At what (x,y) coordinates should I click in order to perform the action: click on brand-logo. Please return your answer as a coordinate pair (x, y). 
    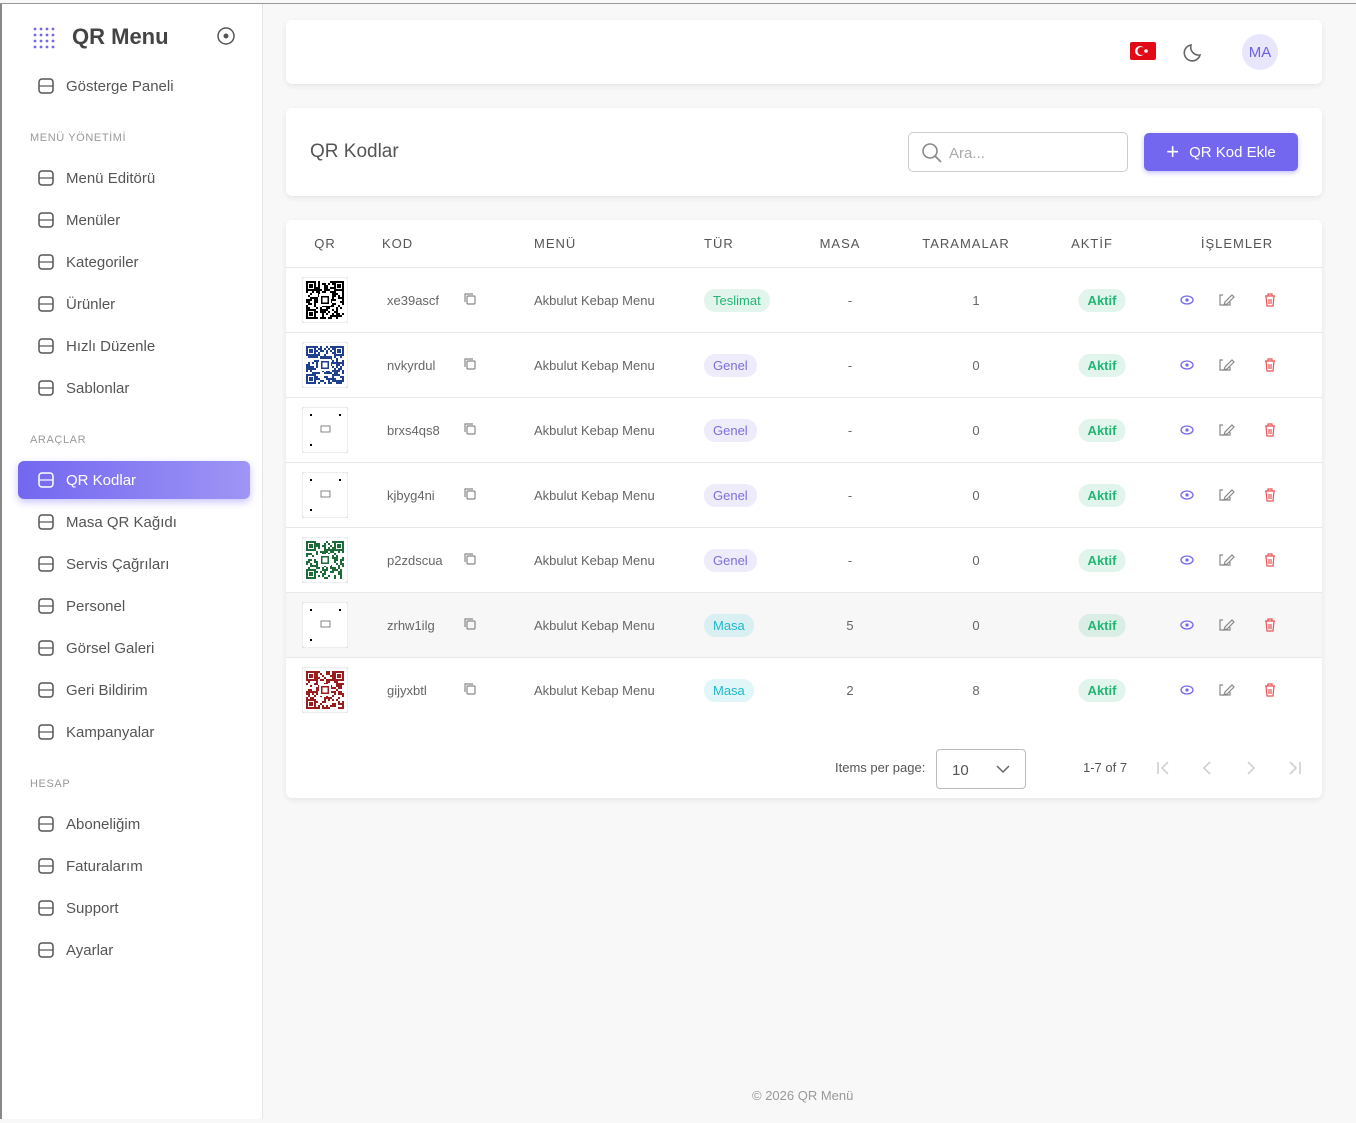
    Looking at the image, I should click on (44, 38).